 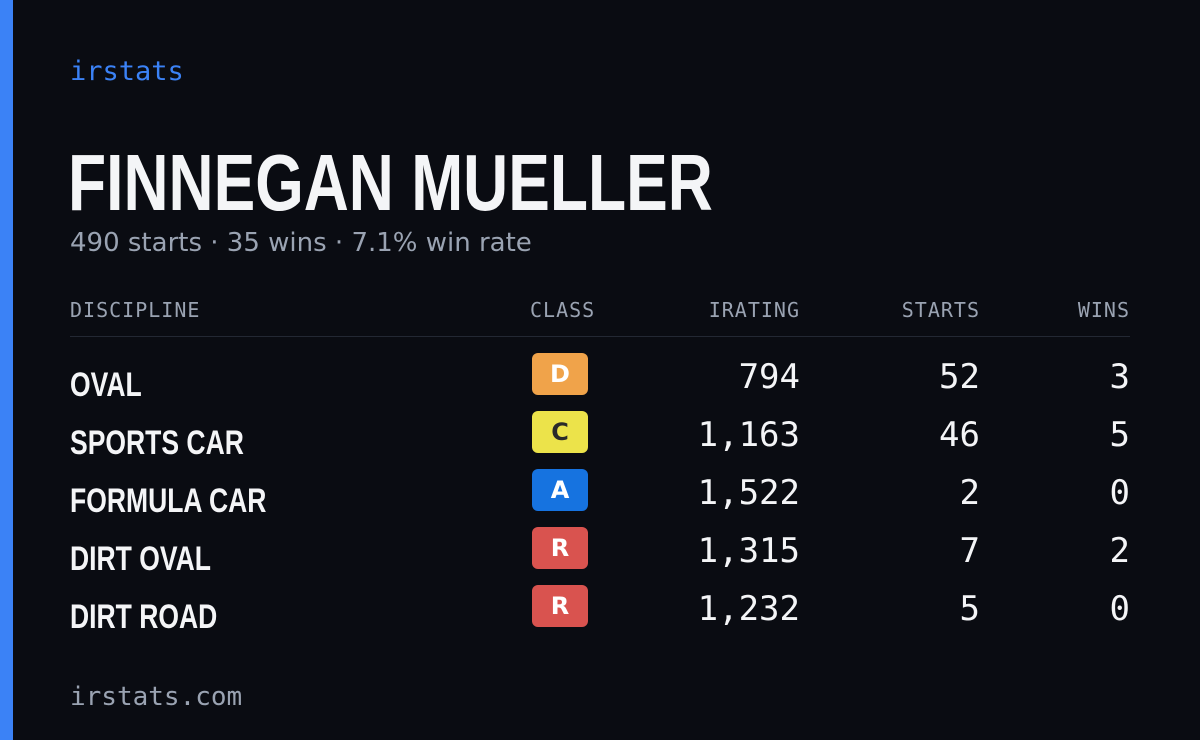 I want to click on row-starts: 7, so click(x=969, y=551).